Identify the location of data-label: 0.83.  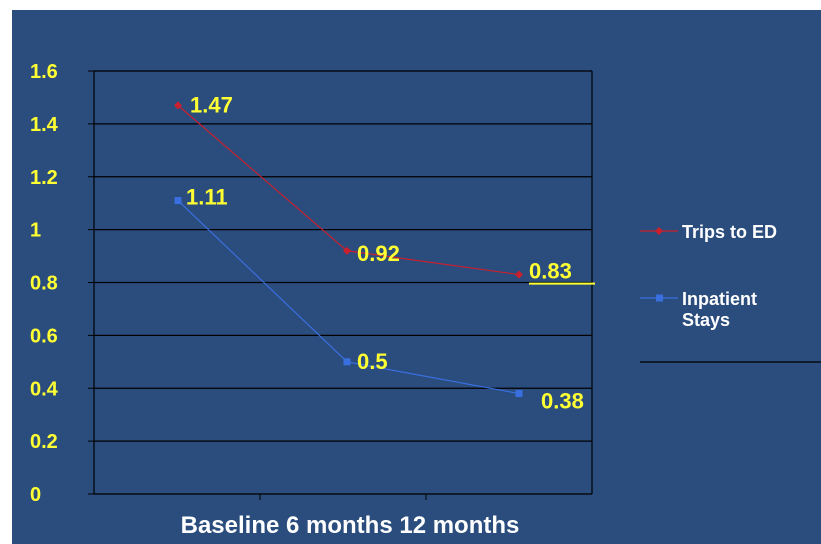
(550, 271).